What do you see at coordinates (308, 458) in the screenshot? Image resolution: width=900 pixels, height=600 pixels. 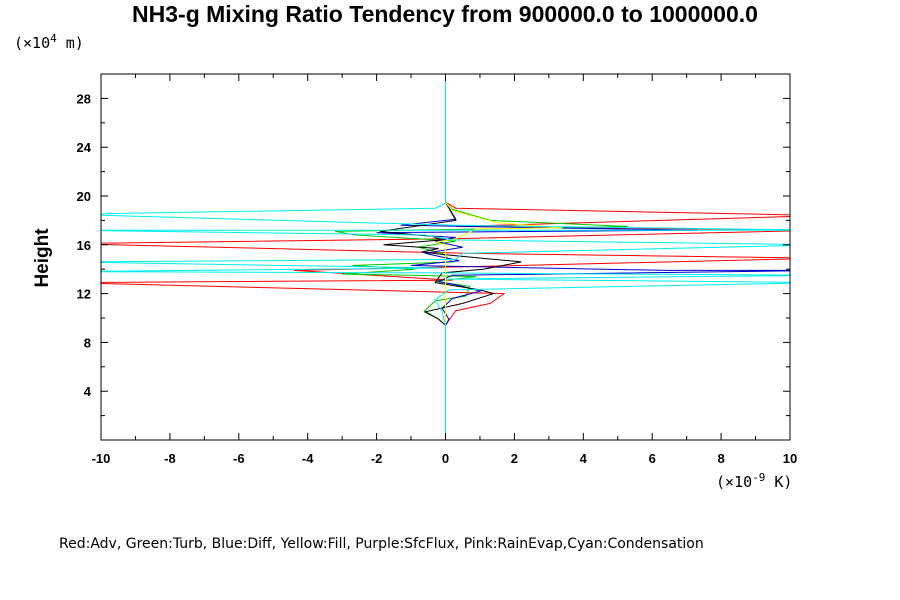 I see `x-tick-label: -4` at bounding box center [308, 458].